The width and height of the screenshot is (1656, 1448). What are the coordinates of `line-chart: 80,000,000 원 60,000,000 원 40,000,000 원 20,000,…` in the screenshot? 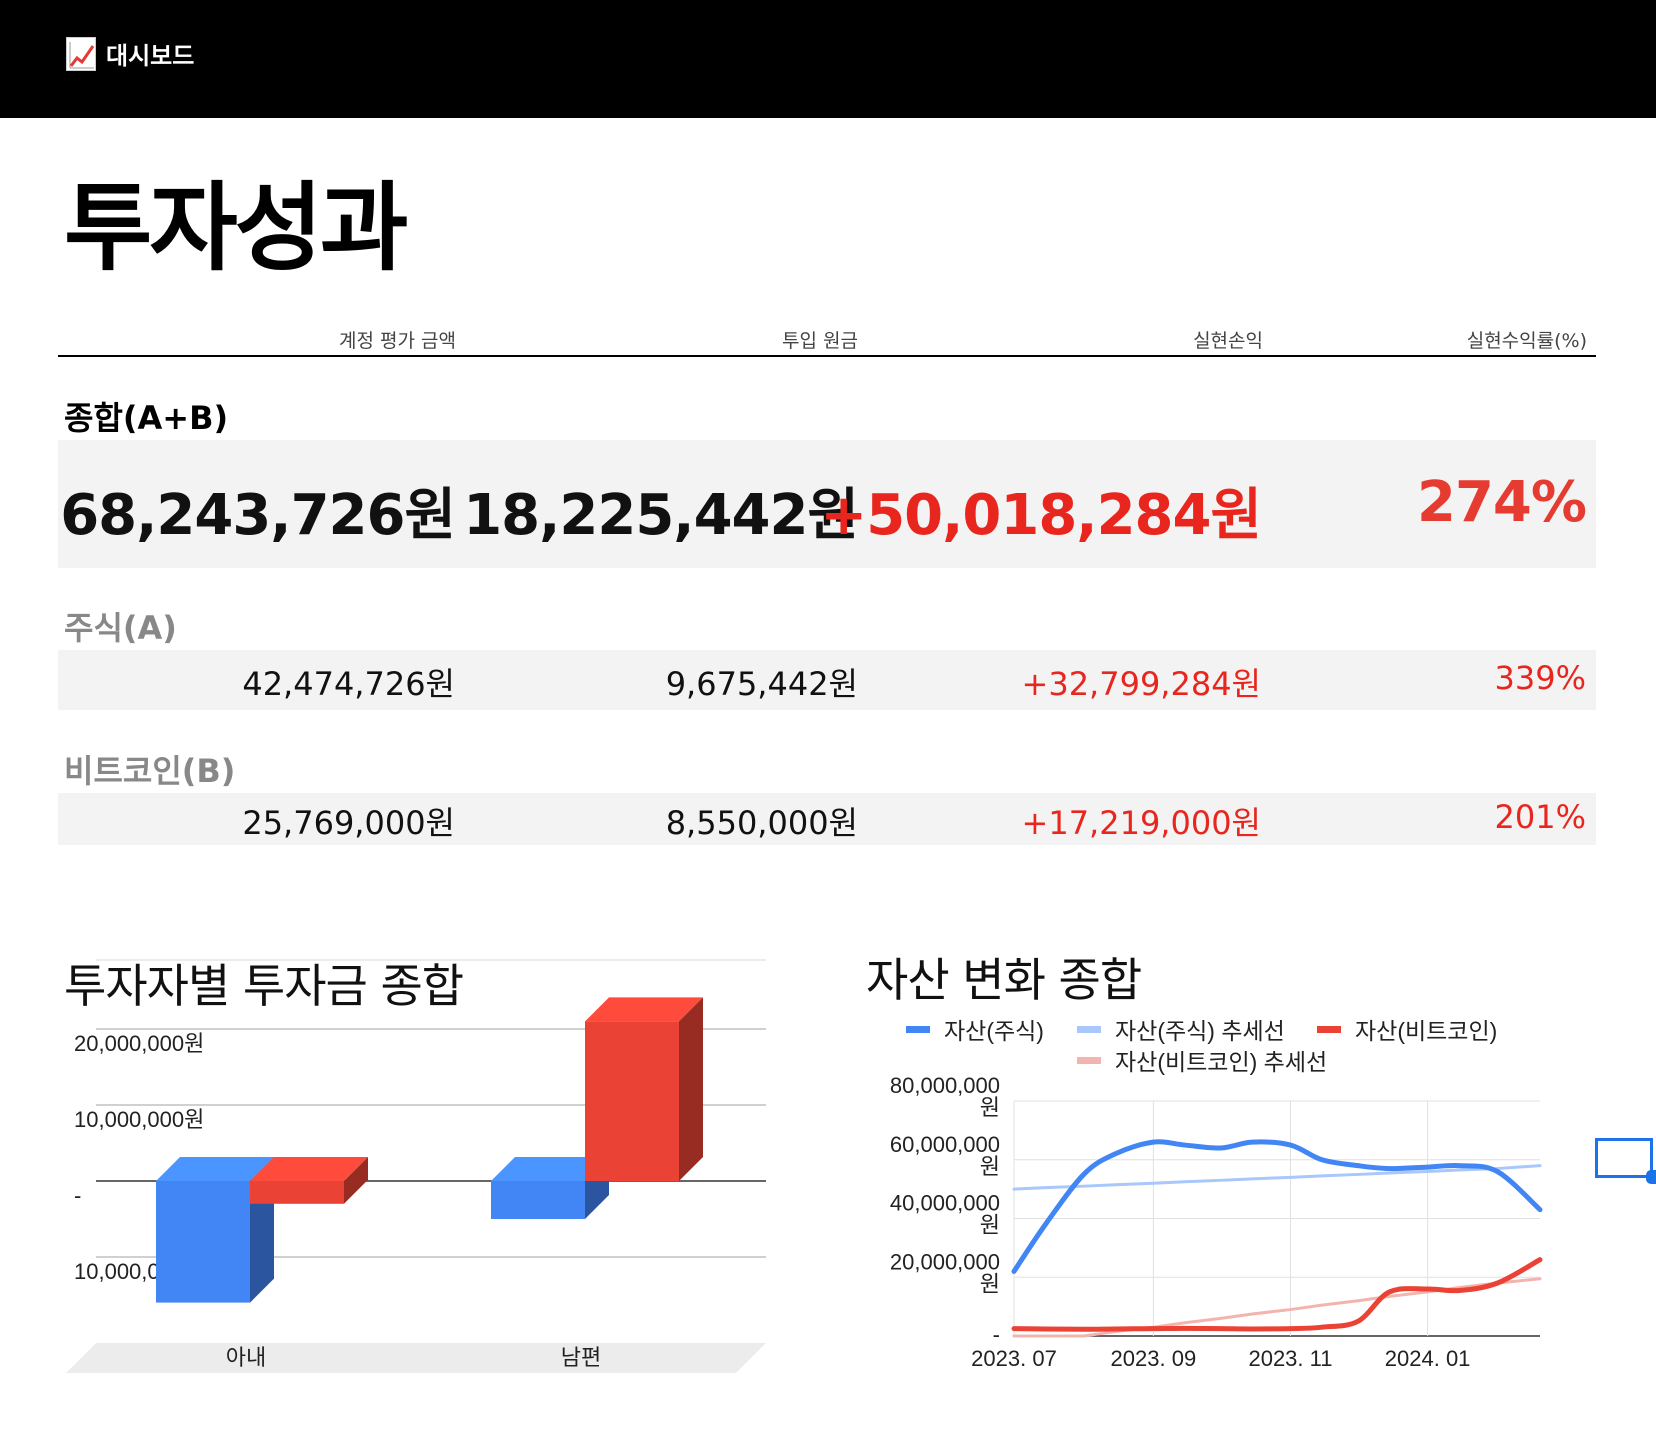 It's located at (1210, 1220).